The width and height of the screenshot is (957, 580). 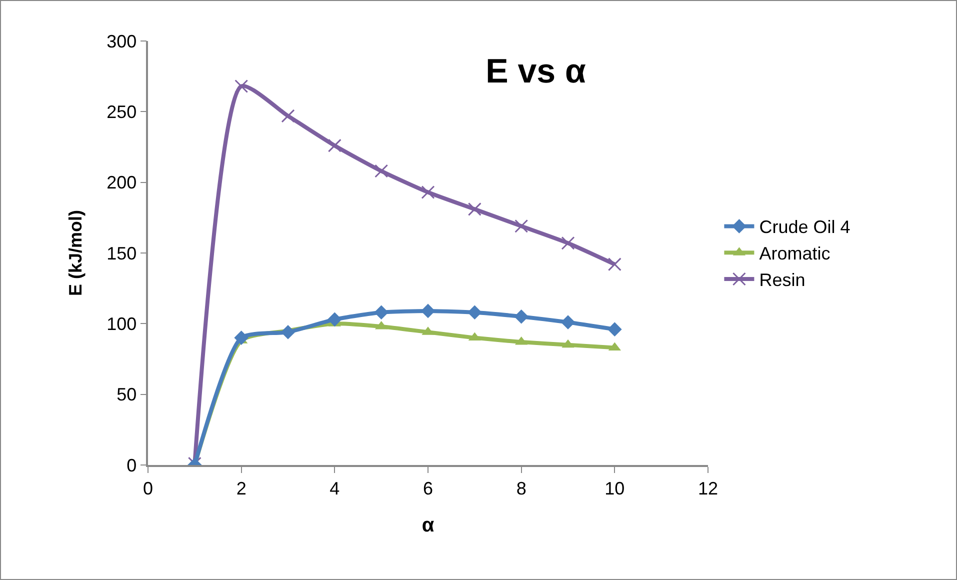 What do you see at coordinates (121, 182) in the screenshot?
I see `y-tick-label: 200` at bounding box center [121, 182].